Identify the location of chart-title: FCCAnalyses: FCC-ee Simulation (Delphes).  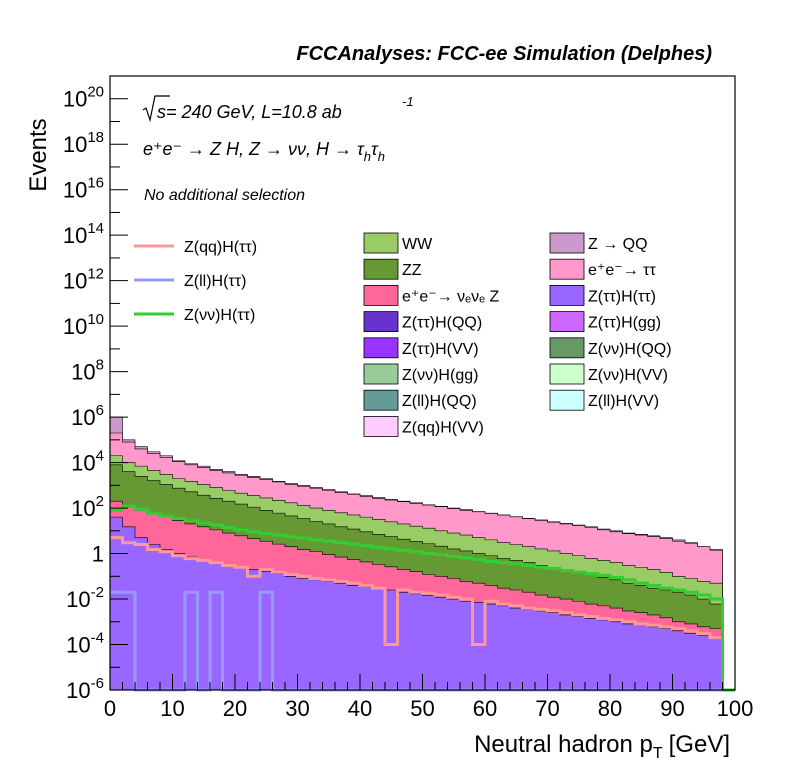
(504, 54).